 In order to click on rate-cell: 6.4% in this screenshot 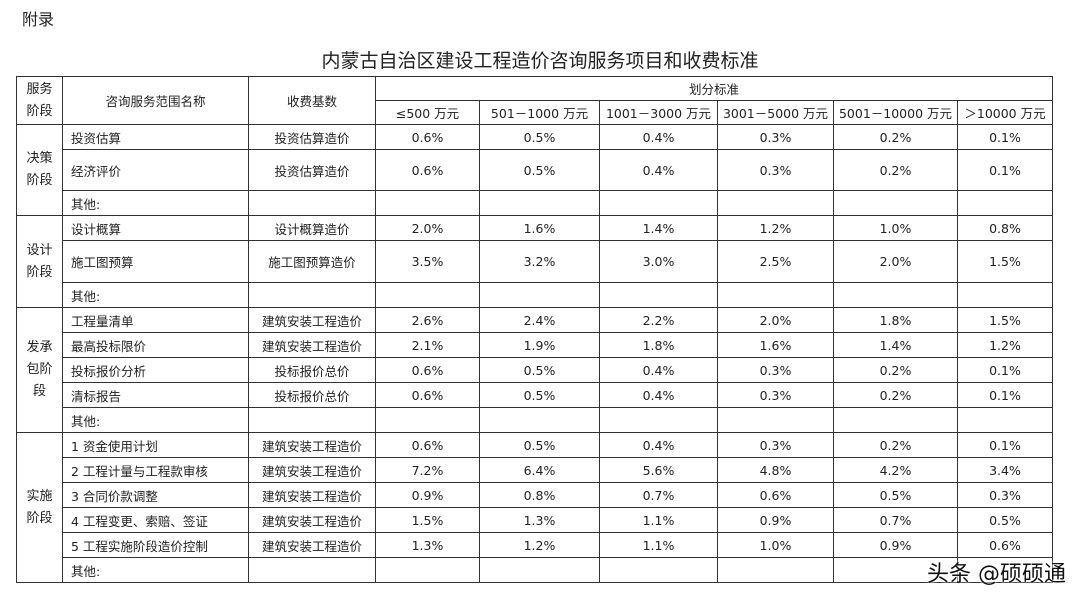, I will do `click(539, 470)`.